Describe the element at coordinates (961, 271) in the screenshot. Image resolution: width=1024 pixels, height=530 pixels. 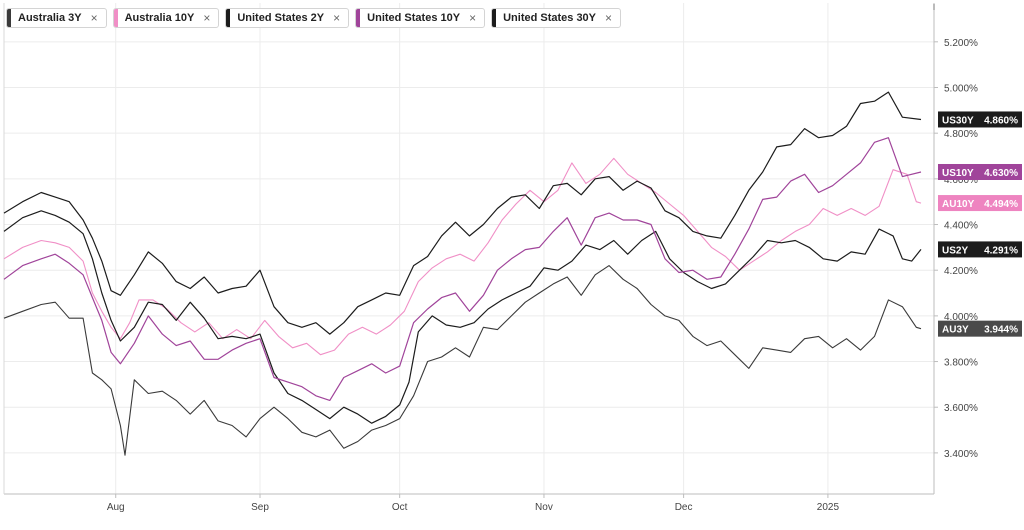
I see `y-tick-label: 4.200%` at that location.